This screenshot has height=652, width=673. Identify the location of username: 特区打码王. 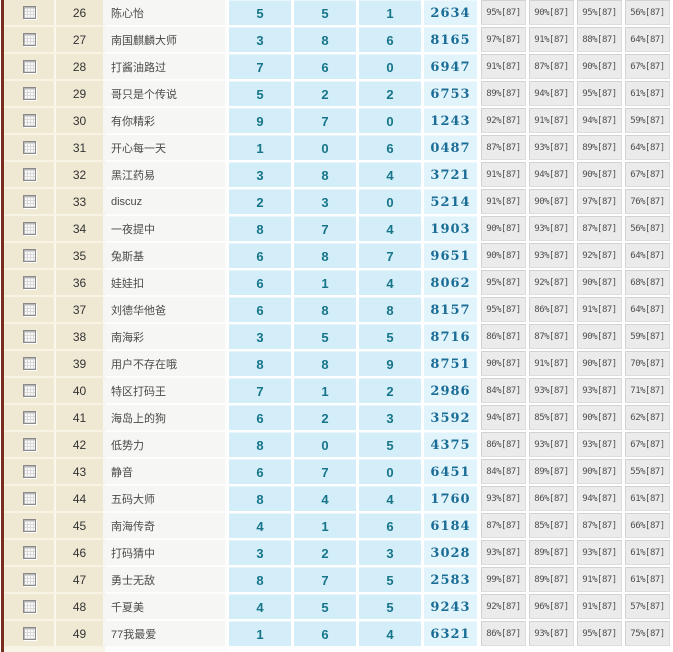
(164, 390).